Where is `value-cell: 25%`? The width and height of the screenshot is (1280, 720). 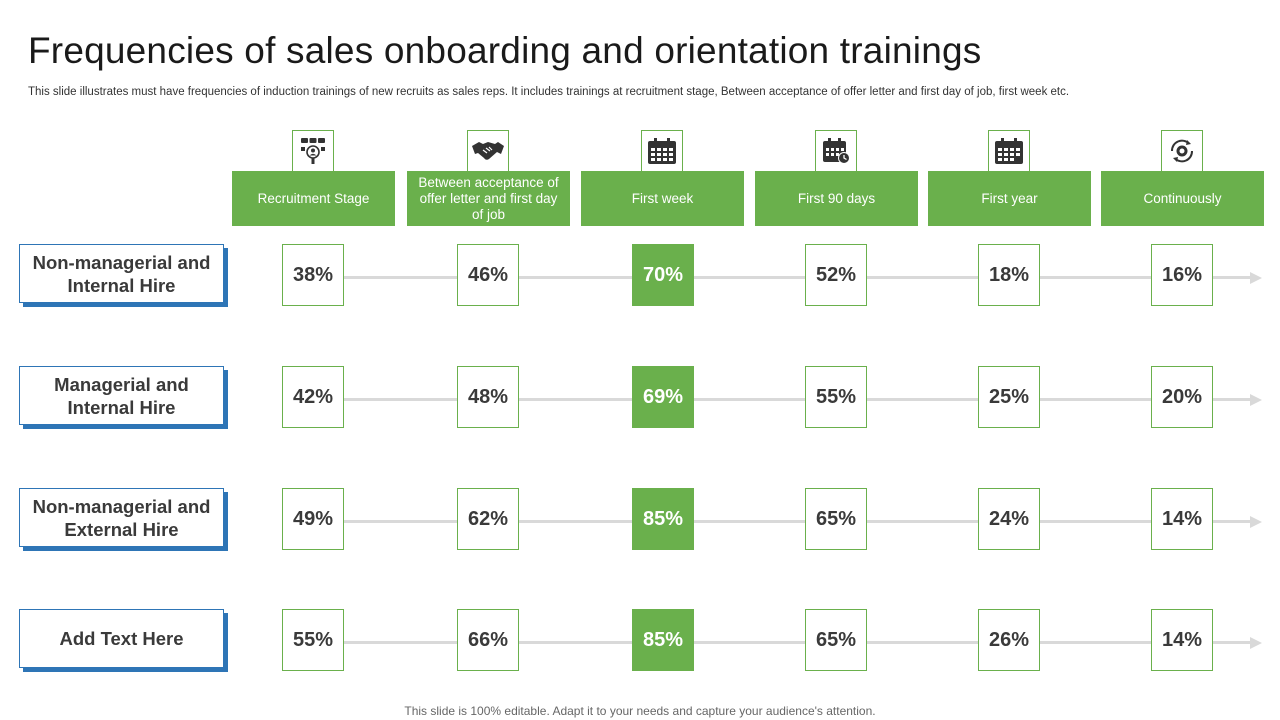 value-cell: 25% is located at coordinates (1009, 397).